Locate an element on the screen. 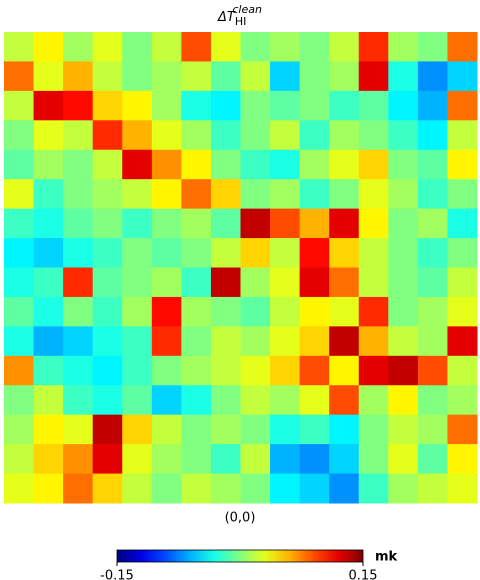 This screenshot has width=480, height=580. colorbar-tick-label: -0.15 is located at coordinates (117, 574).